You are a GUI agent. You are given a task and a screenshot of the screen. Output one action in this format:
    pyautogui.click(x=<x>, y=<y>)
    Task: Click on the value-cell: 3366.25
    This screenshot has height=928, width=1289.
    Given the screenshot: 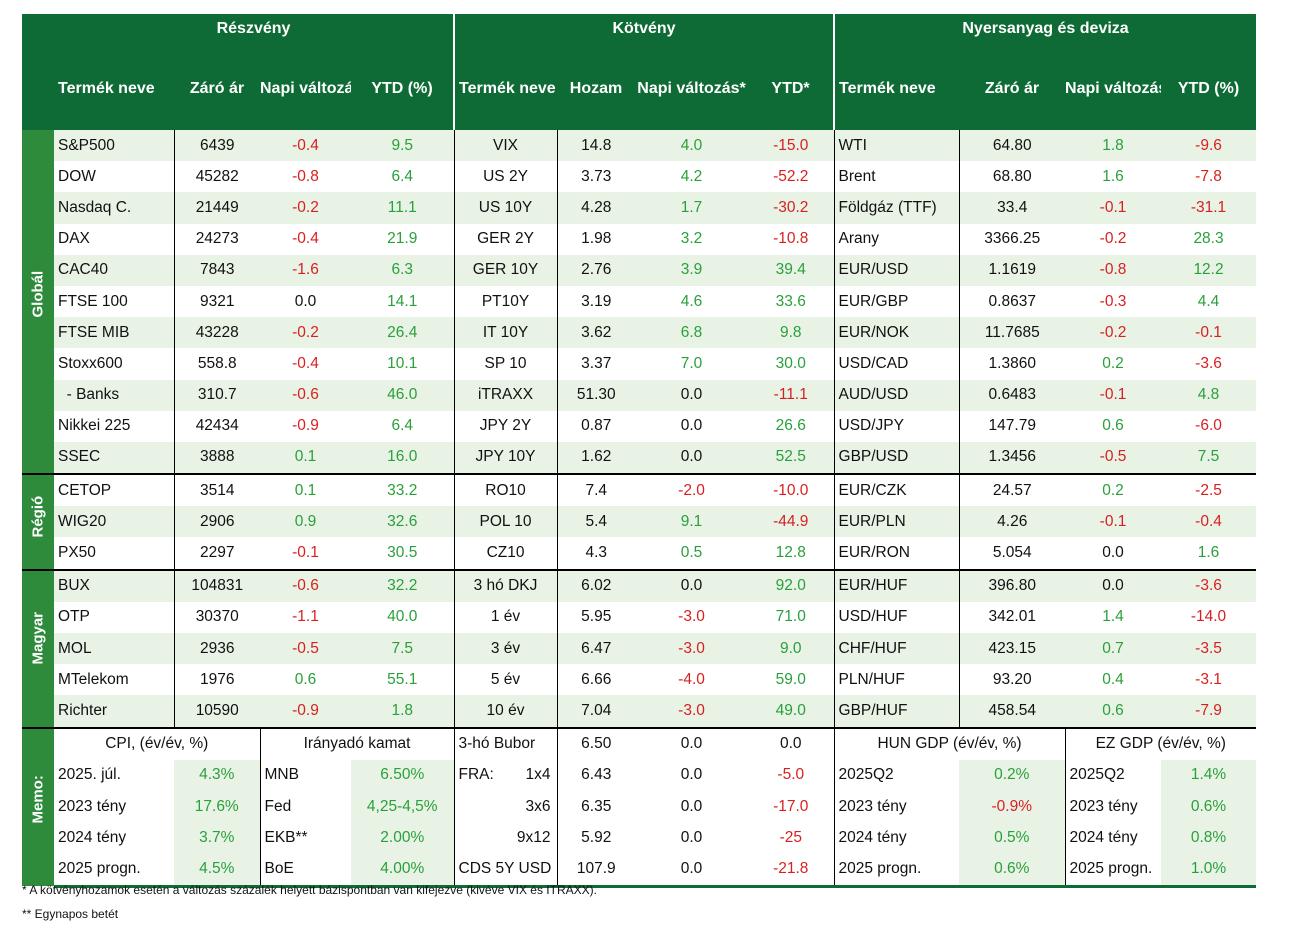 What is the action you would take?
    pyautogui.click(x=1012, y=239)
    